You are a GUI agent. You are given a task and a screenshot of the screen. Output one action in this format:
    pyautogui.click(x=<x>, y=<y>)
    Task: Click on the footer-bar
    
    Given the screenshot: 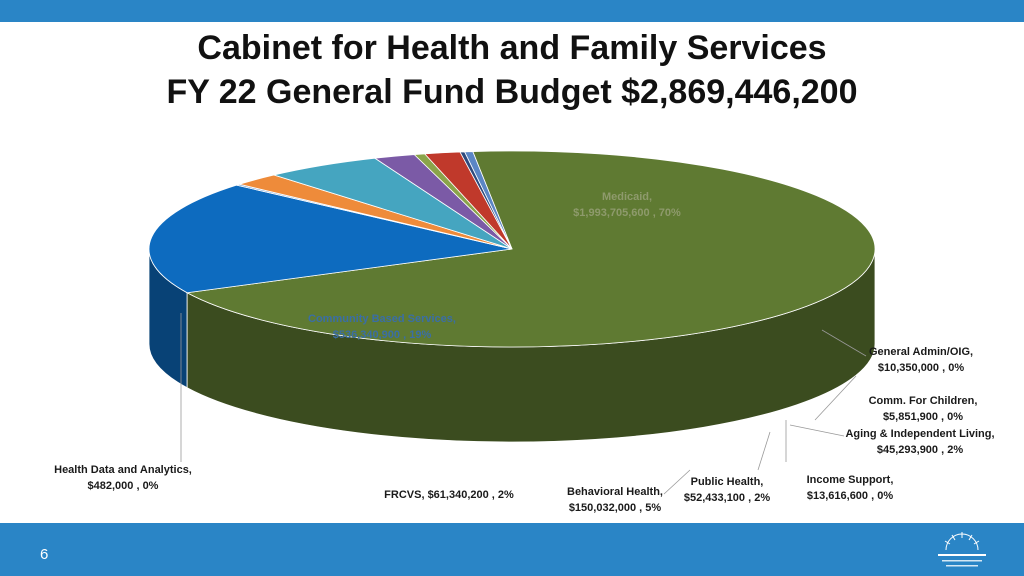 What is the action you would take?
    pyautogui.click(x=512, y=549)
    